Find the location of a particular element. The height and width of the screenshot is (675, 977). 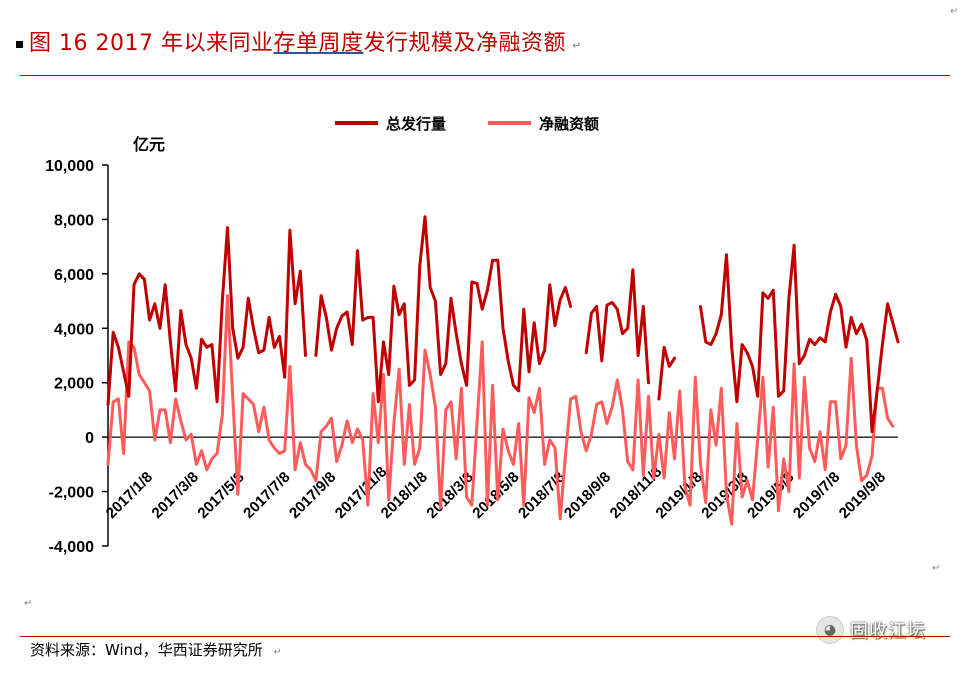

title-suffix: 发行规模及净融资额 is located at coordinates (464, 43).